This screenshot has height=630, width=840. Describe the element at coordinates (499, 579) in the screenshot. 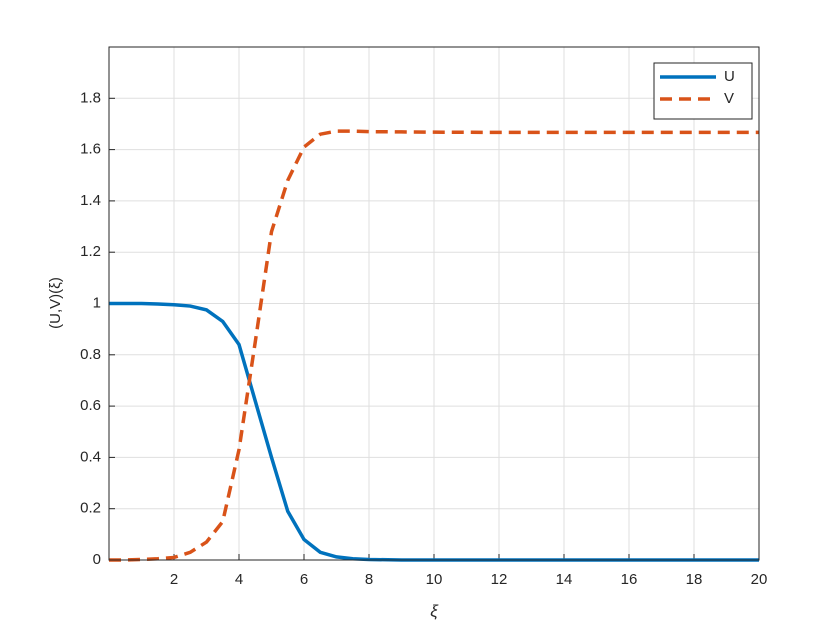

I see `x-tick-label: 12` at that location.